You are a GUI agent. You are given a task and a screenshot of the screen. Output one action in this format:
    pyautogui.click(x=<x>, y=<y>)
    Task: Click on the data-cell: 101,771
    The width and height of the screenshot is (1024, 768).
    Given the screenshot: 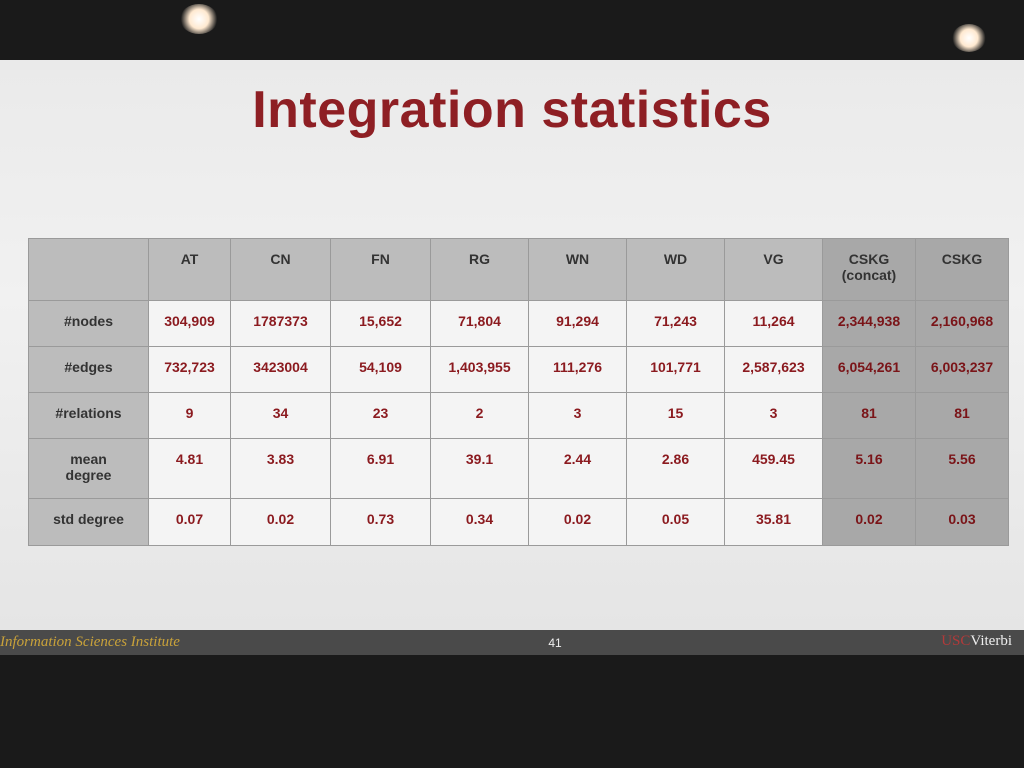 What is the action you would take?
    pyautogui.click(x=675, y=369)
    